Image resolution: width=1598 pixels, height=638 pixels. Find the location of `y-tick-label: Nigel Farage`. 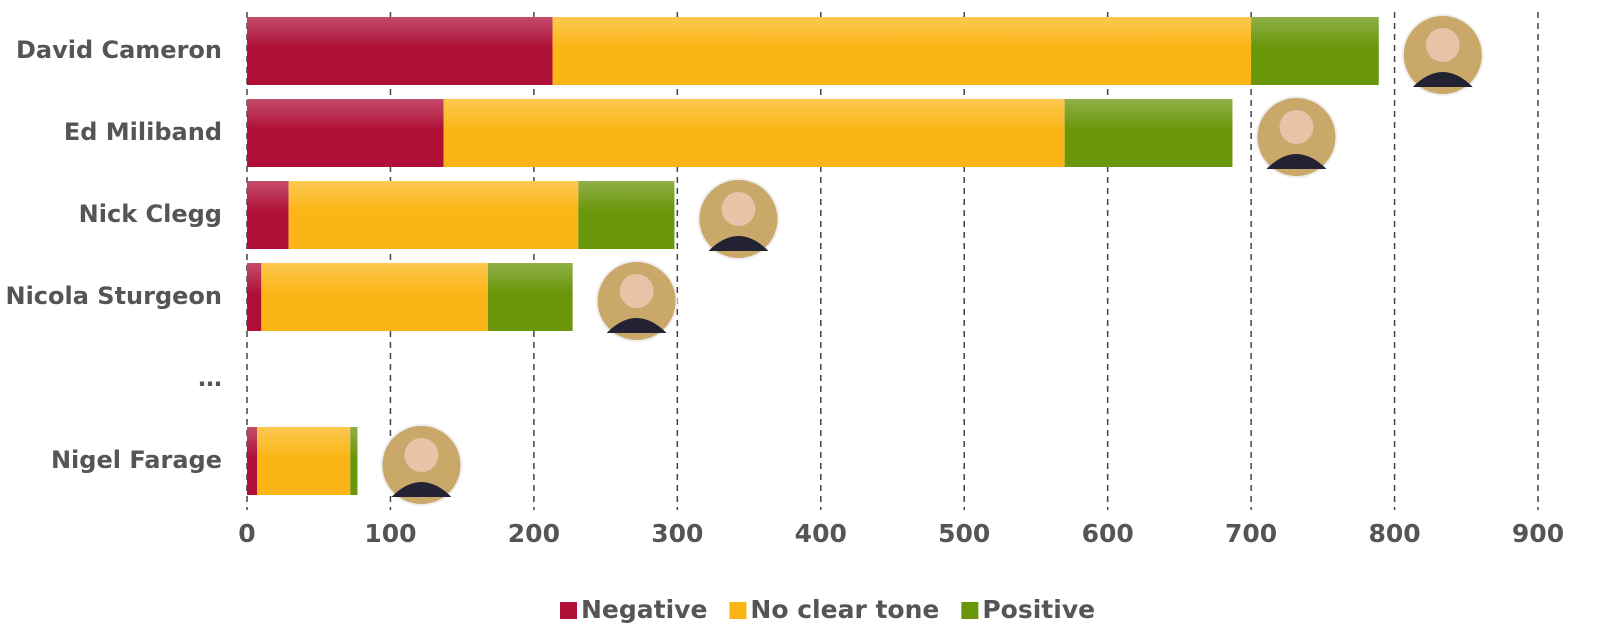

y-tick-label: Nigel Farage is located at coordinates (136, 460).